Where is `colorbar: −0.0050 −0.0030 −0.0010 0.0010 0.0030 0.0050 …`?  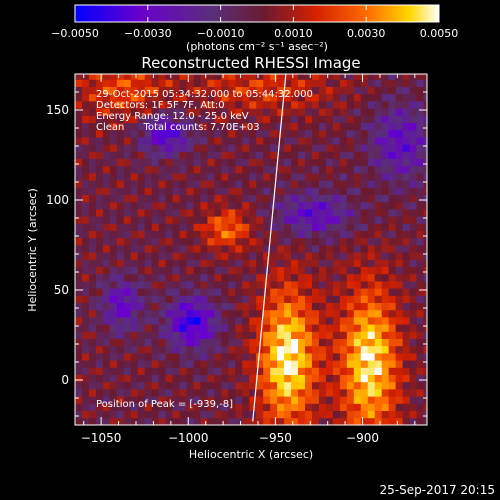 colorbar: −0.0050 −0.0030 −0.0010 0.0010 0.0030 0.0050 … is located at coordinates (254, 28).